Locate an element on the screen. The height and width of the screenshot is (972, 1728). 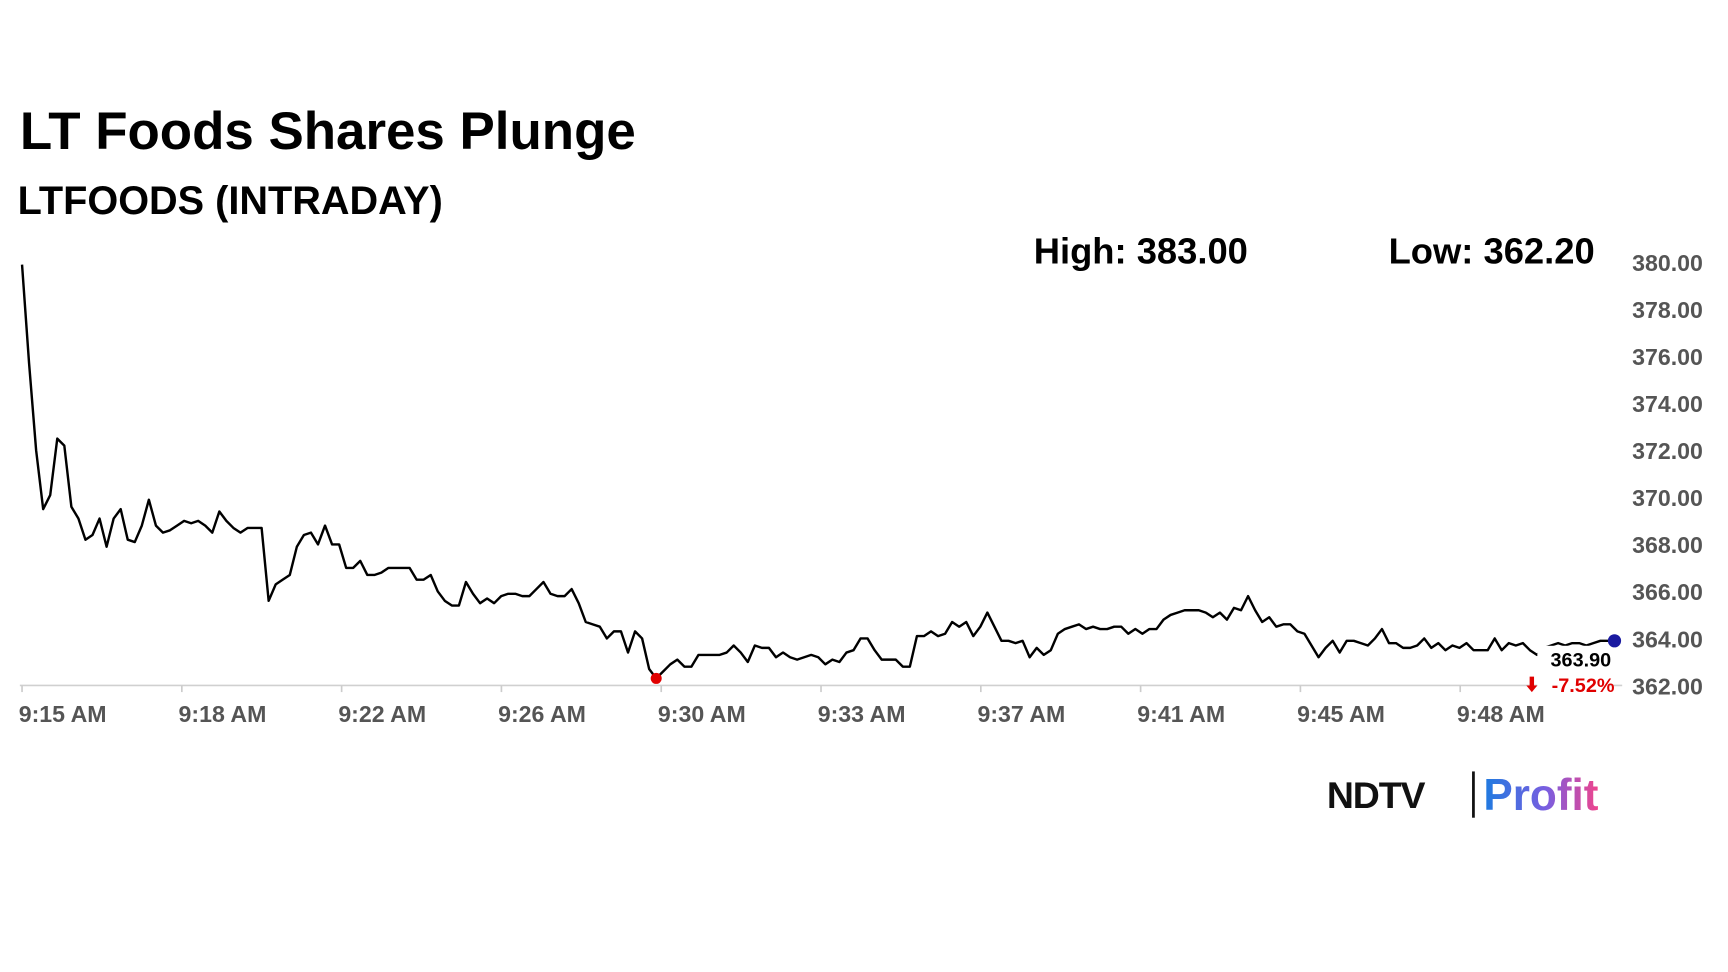
last-value-label: 363.90 is located at coordinates (1581, 661).